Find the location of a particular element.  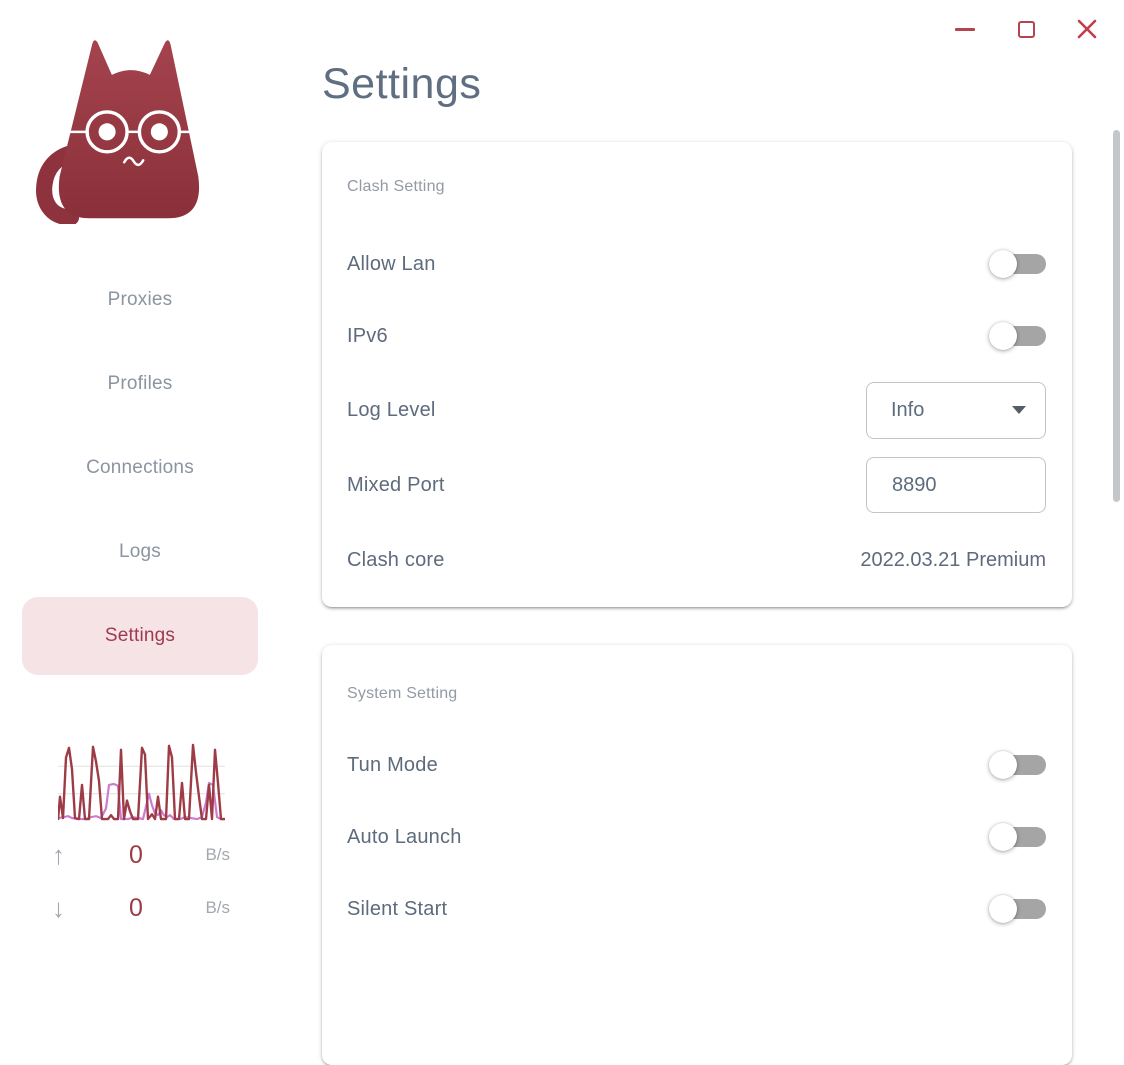

sidebar-item-connections: Connections is located at coordinates (140, 467).